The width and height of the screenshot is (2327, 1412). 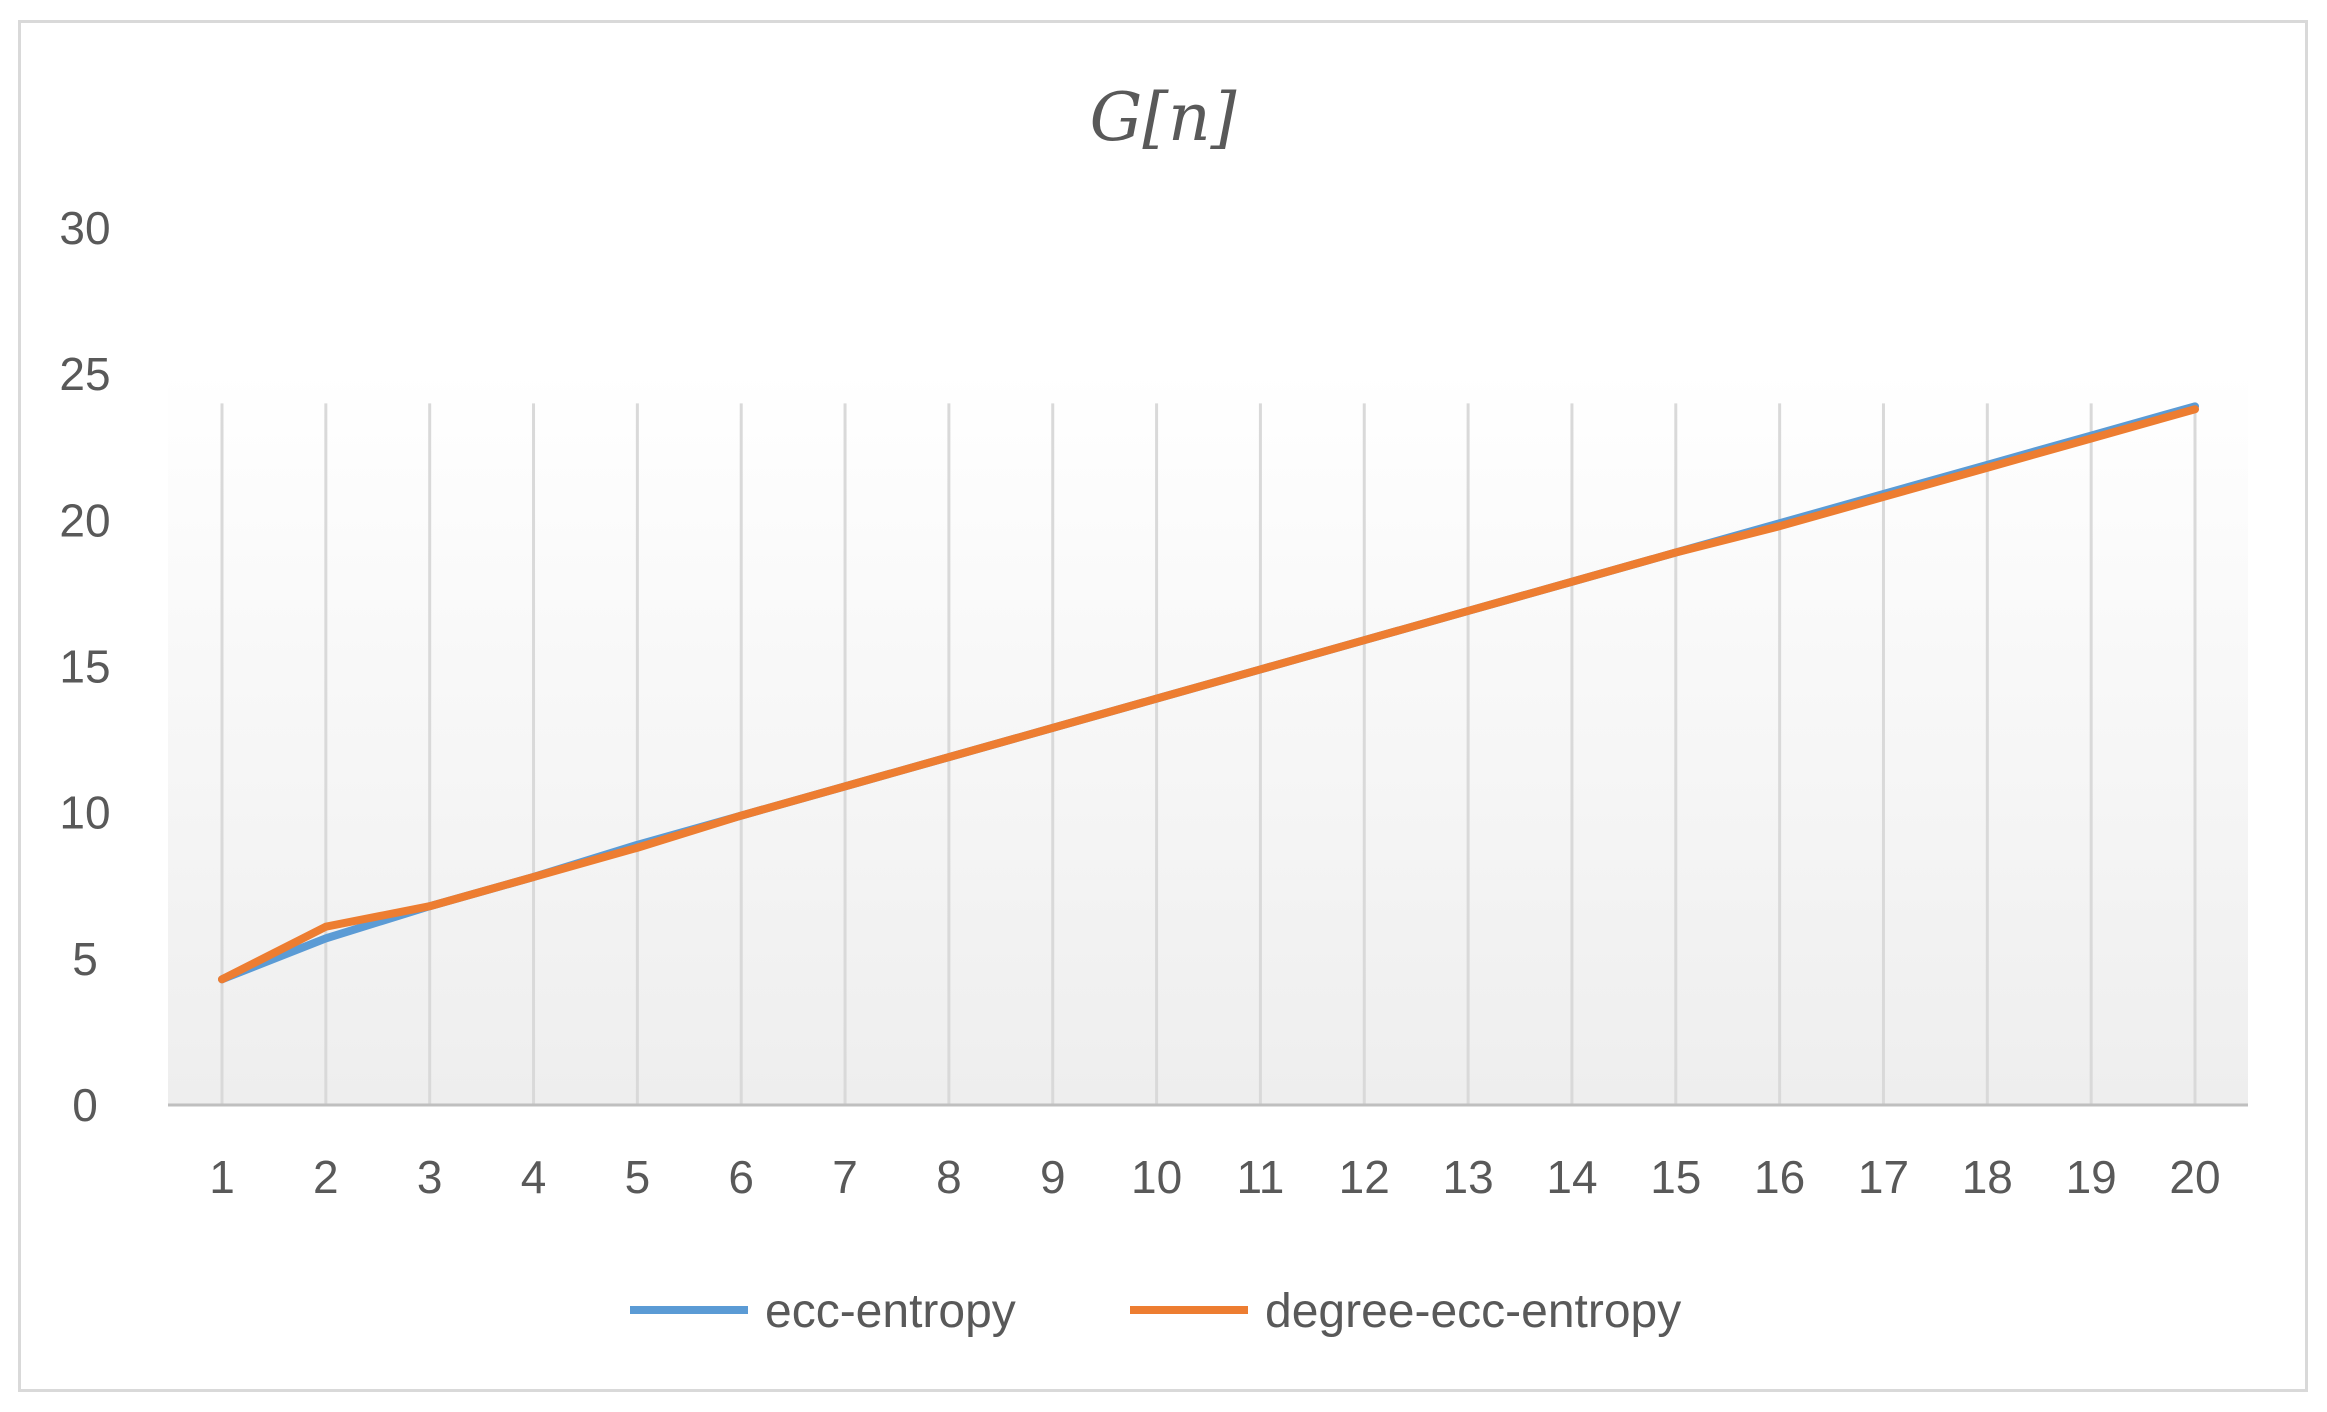 I want to click on x-tick-label: 8, so click(x=949, y=1177).